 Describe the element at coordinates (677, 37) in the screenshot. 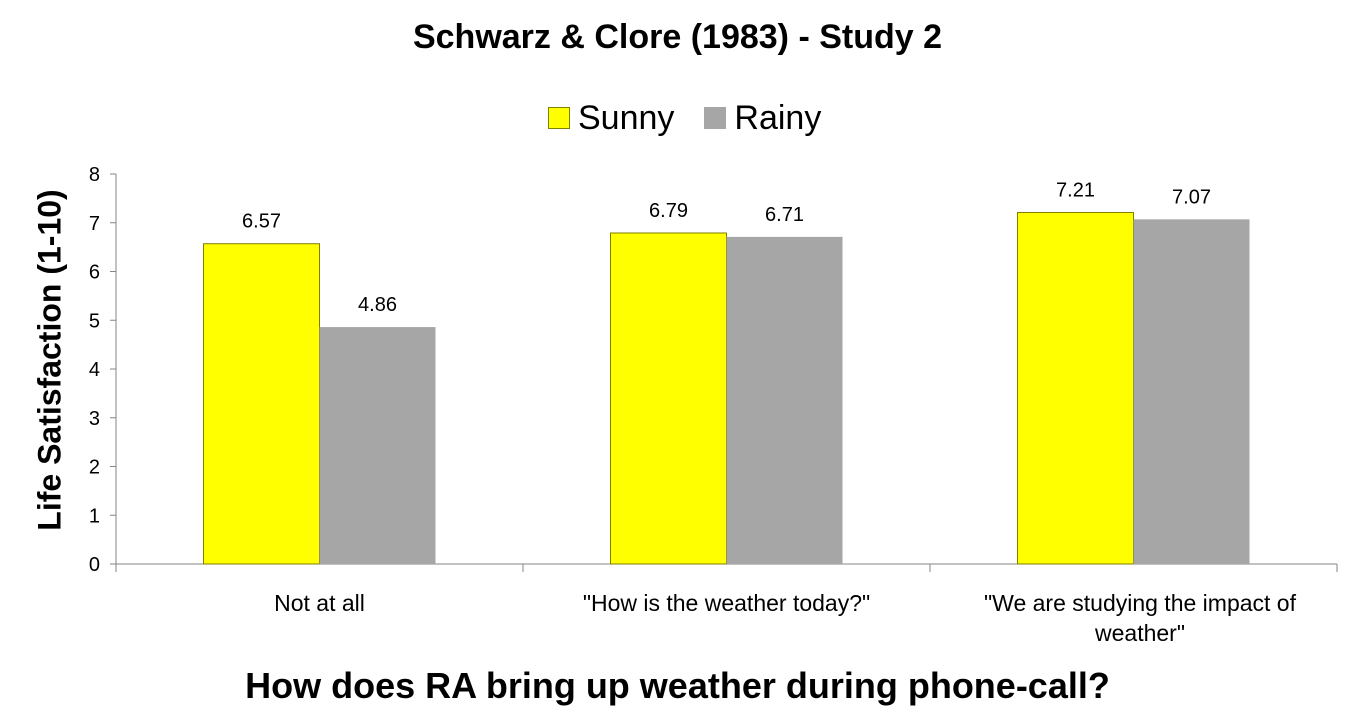

I see `chart-title: Schwarz & Clore (1983) - Study 2` at that location.